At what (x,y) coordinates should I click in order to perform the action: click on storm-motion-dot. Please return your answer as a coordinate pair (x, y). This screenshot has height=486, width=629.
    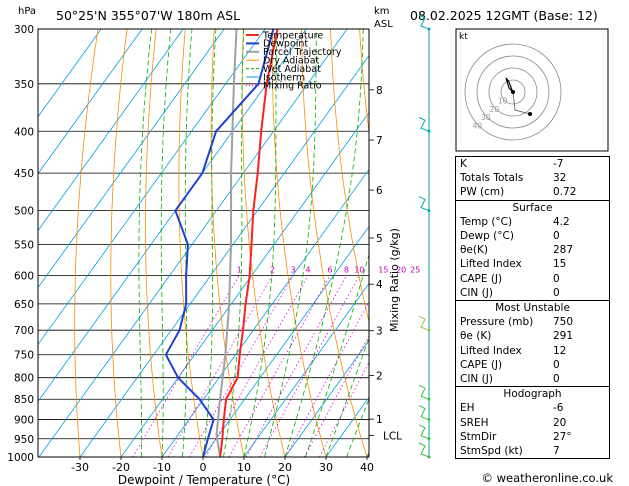
    Looking at the image, I should click on (530, 114).